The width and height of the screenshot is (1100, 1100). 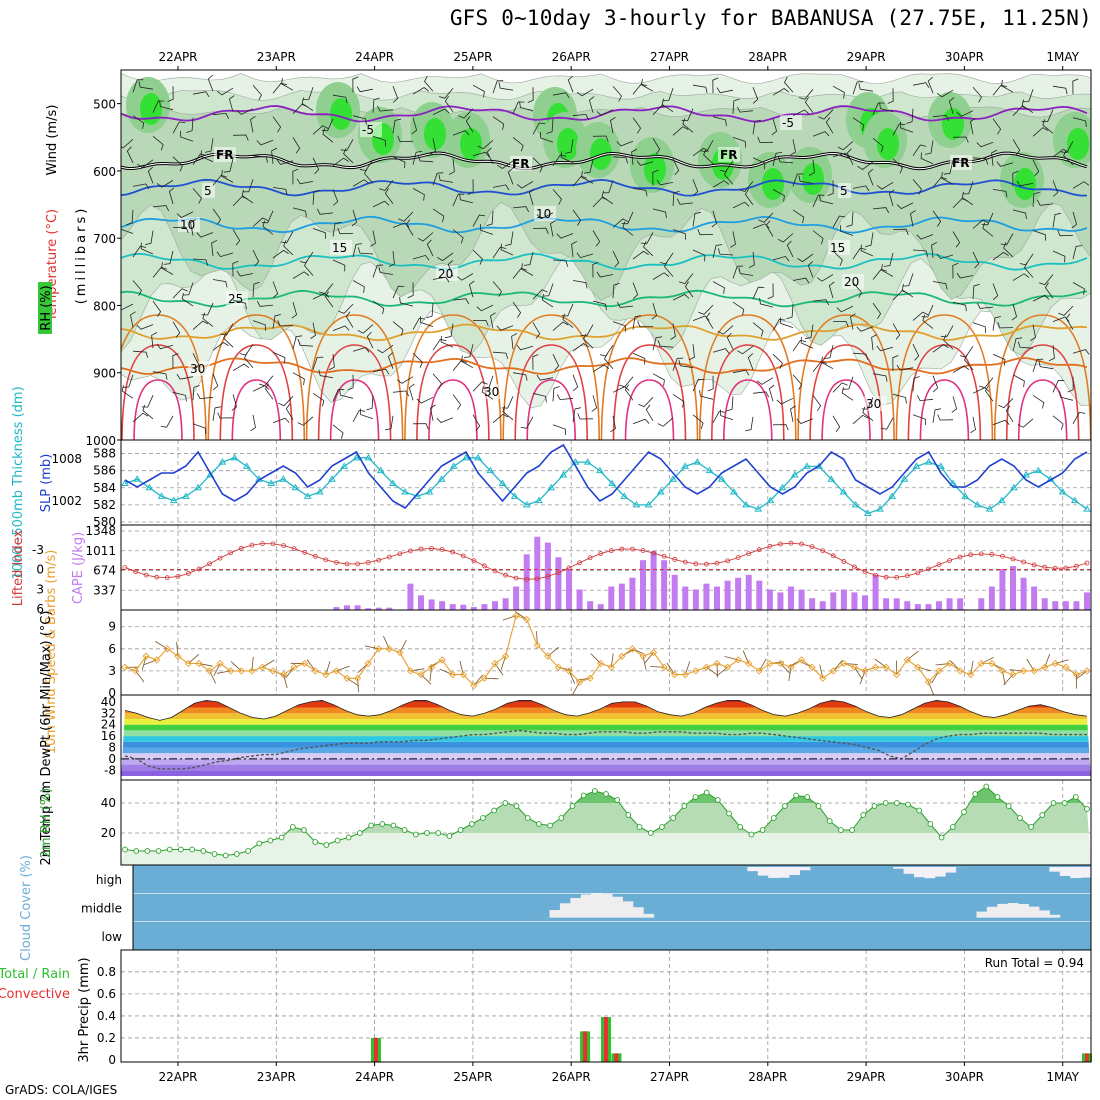 I want to click on axis-label-li: Lifted Index, so click(x=18, y=567).